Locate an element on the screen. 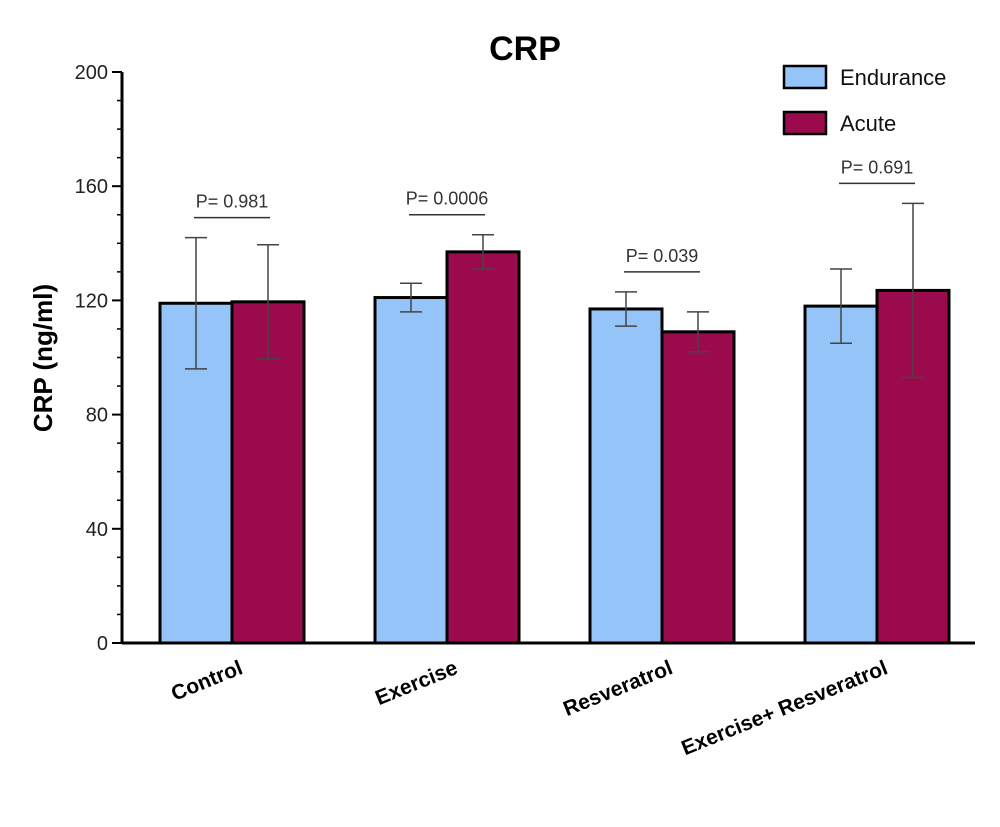 This screenshot has height=827, width=1000. x-tick-label: Exercise+ Resveratrol is located at coordinates (784, 708).